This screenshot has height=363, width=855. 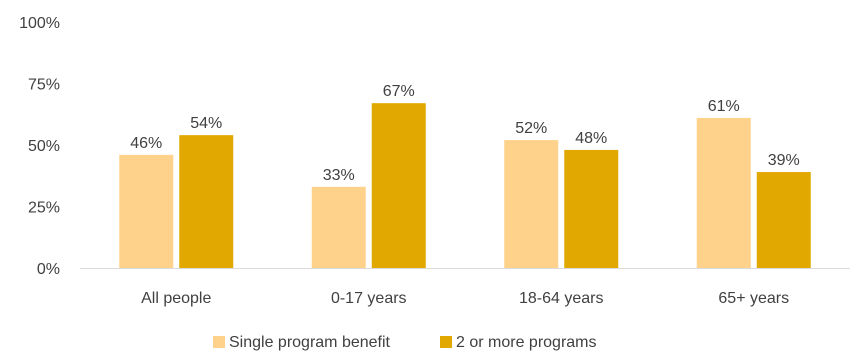 What do you see at coordinates (369, 298) in the screenshot?
I see `x-tick-label: 0-17 years` at bounding box center [369, 298].